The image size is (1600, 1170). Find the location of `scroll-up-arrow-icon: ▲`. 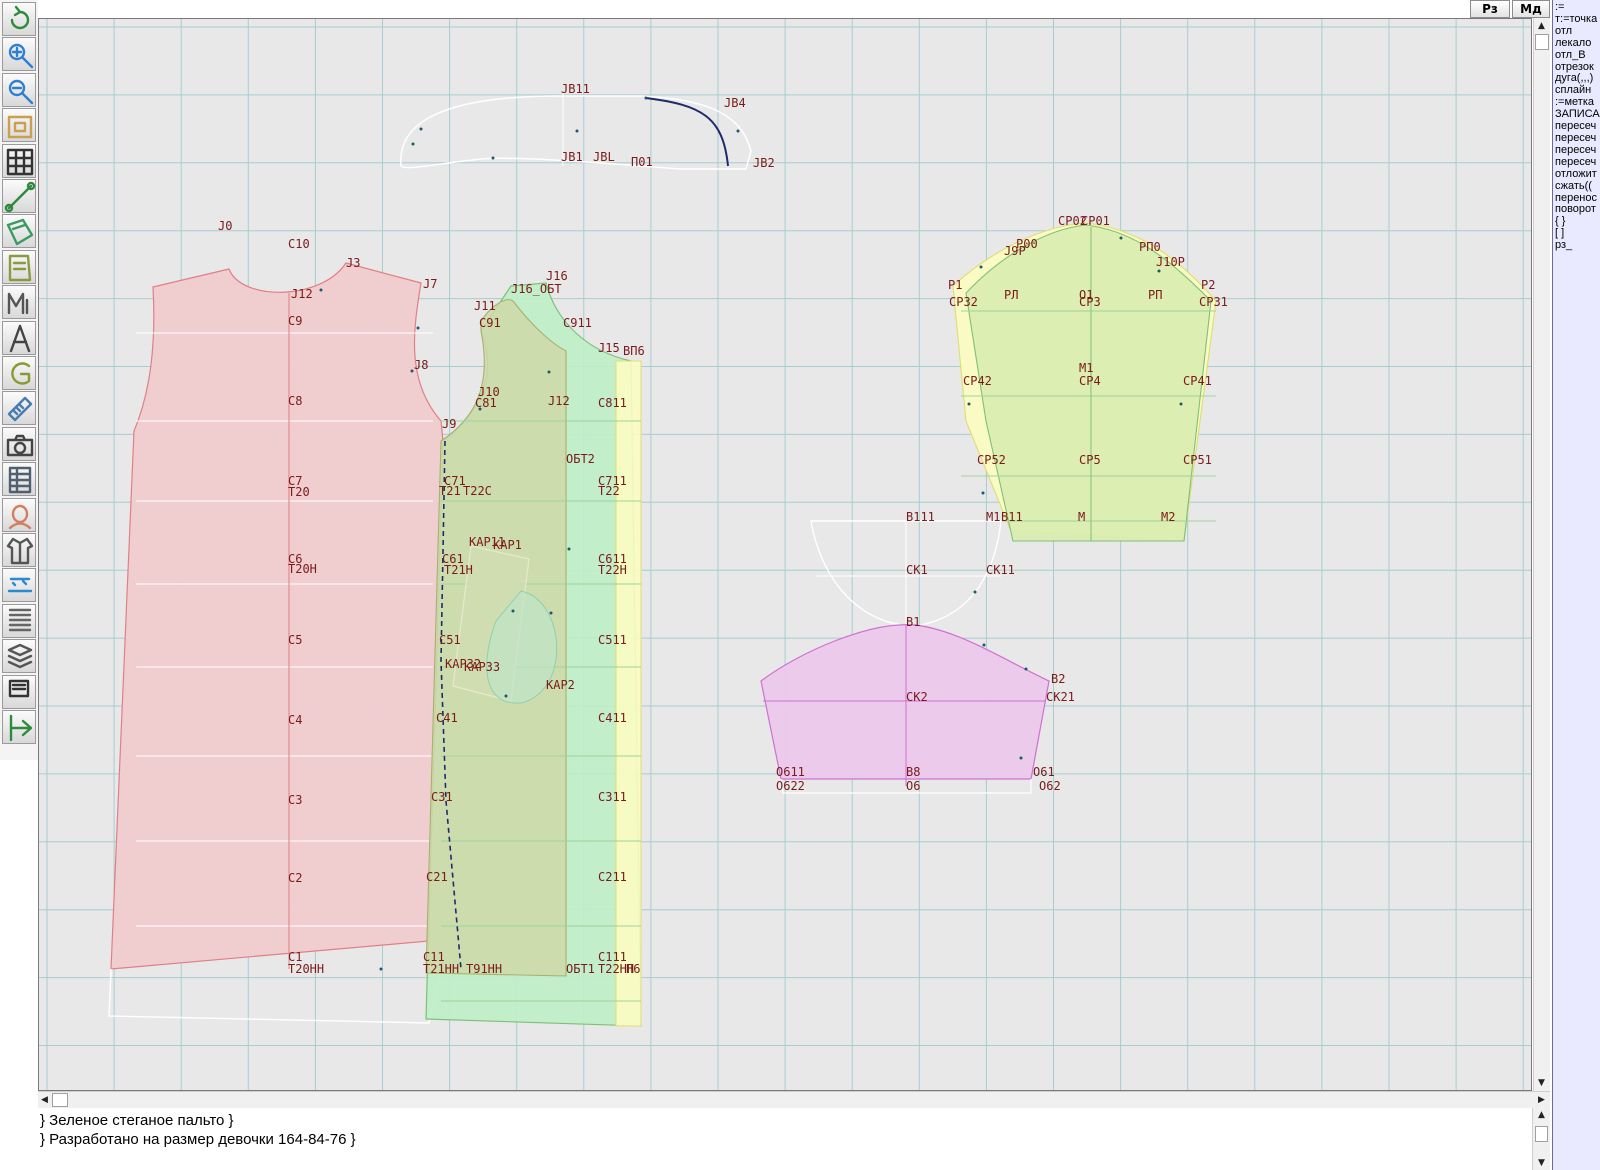

scroll-up-arrow-icon: ▲ is located at coordinates (1541, 26).